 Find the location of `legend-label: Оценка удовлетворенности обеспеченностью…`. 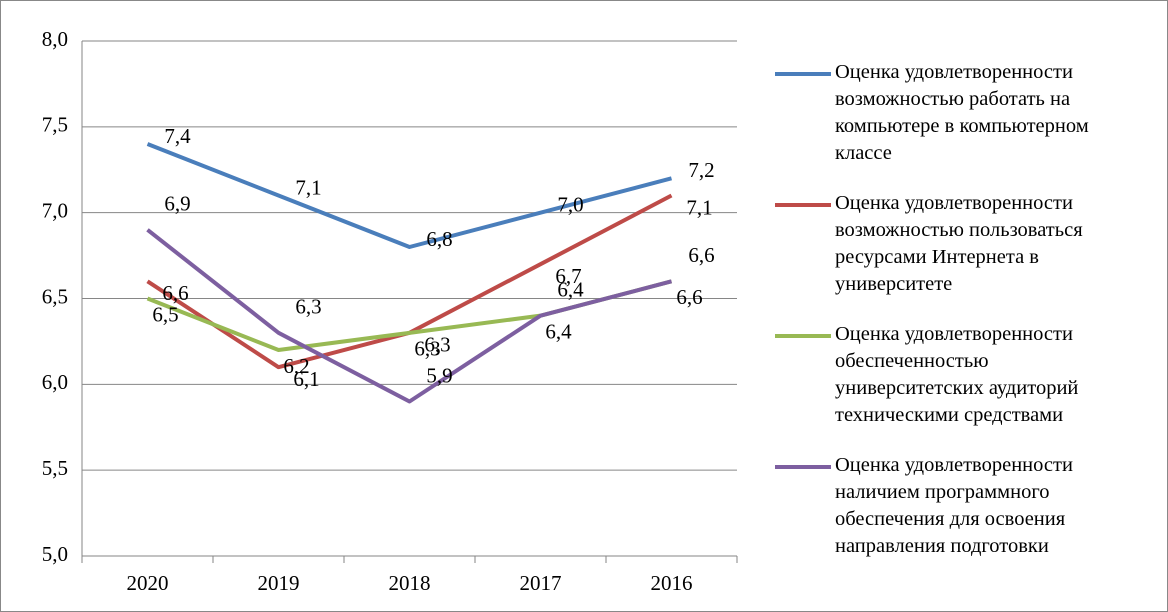

legend-label: Оценка удовлетворенности обеспеченностью… is located at coordinates (957, 374).